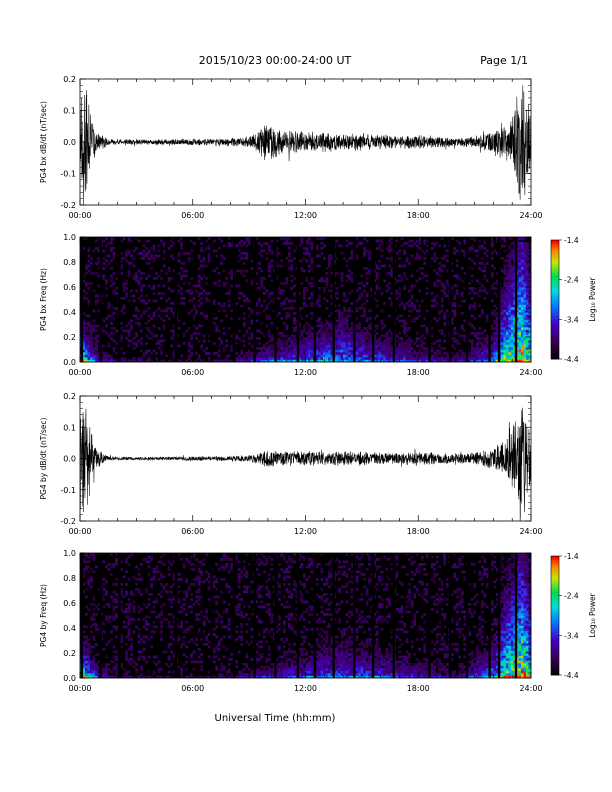  Describe the element at coordinates (69, 362) in the screenshot. I see `y-tick-label: 0.0` at that location.